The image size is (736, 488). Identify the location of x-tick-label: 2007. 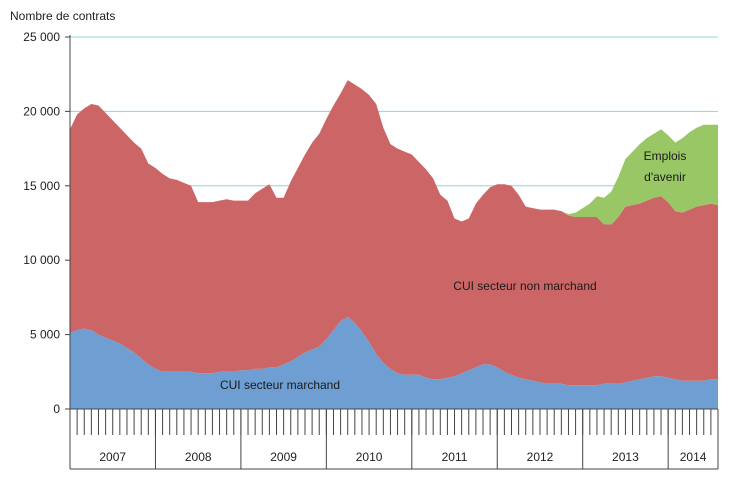
(112, 457).